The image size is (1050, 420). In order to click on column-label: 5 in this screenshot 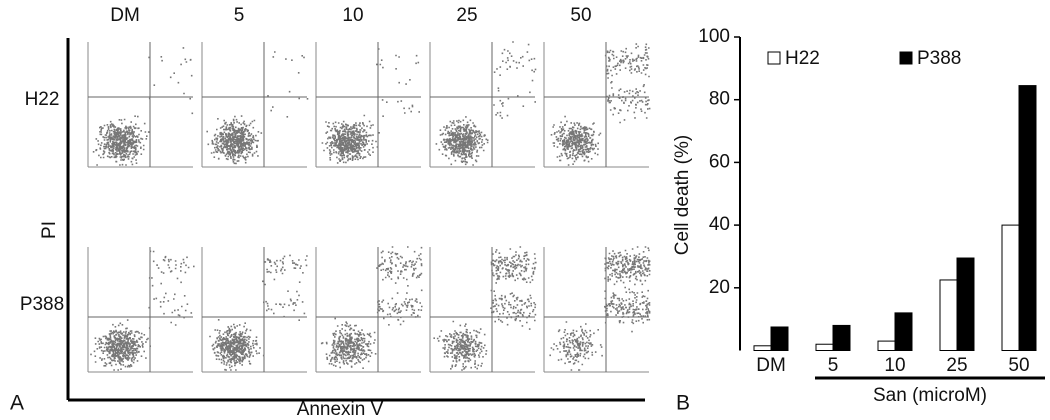, I will do `click(239, 15)`.